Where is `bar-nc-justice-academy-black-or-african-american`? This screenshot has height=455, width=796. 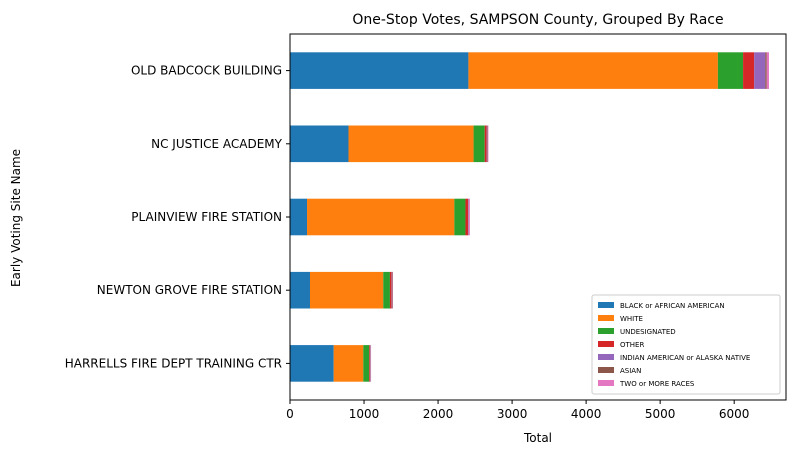
bar-nc-justice-academy-black-or-african-american is located at coordinates (319, 144).